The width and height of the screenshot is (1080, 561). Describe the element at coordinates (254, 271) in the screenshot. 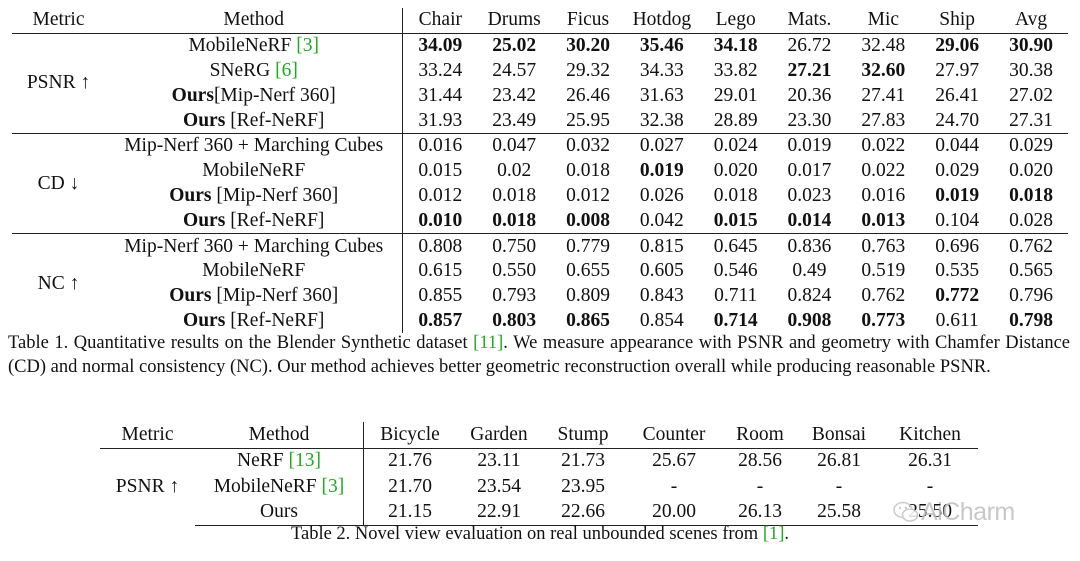

I see `method-cell: MobileNeRF` at that location.